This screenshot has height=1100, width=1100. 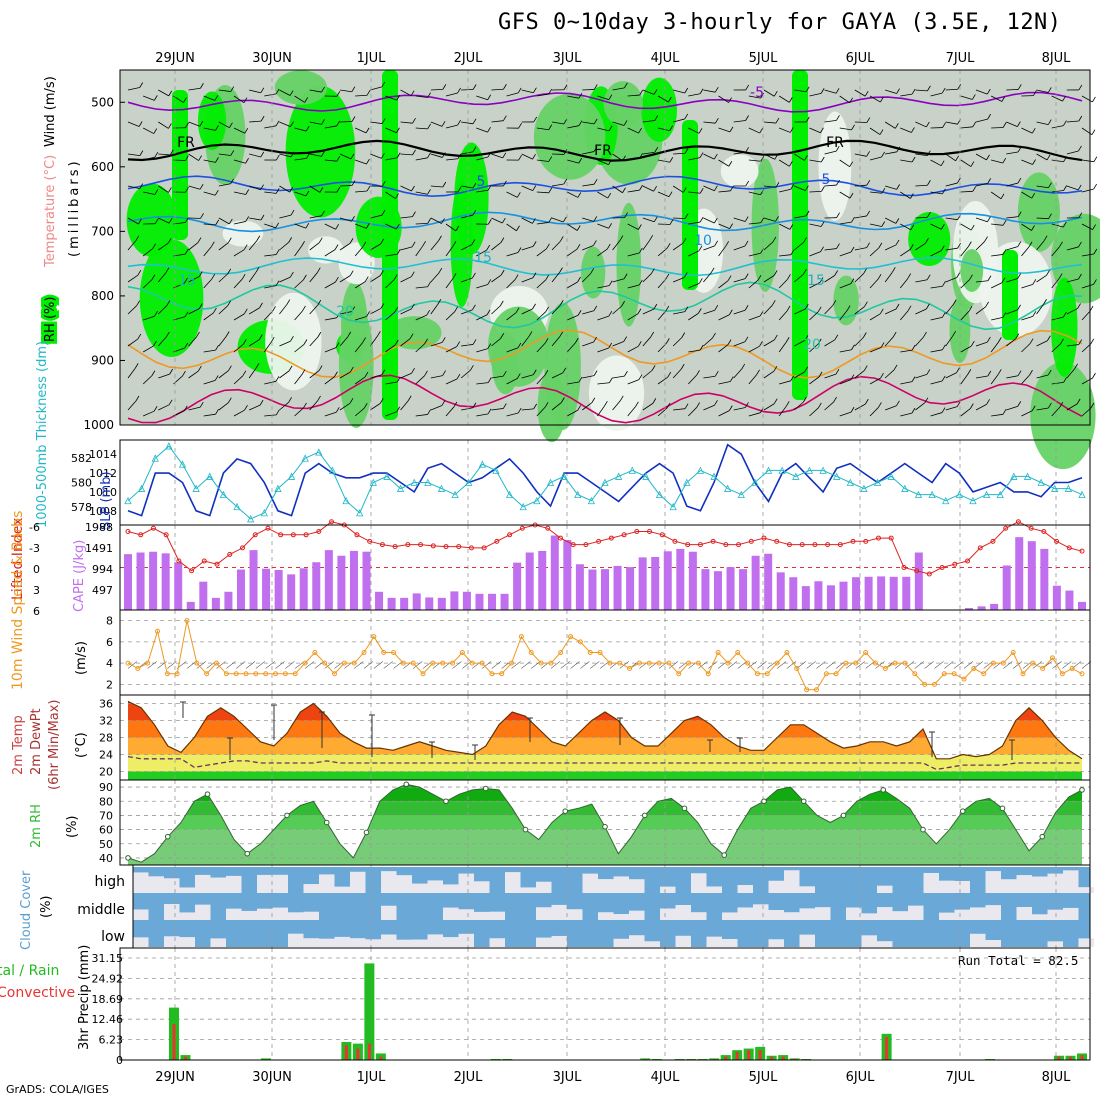 I want to click on top-day-label: 29JUN, so click(x=175, y=58).